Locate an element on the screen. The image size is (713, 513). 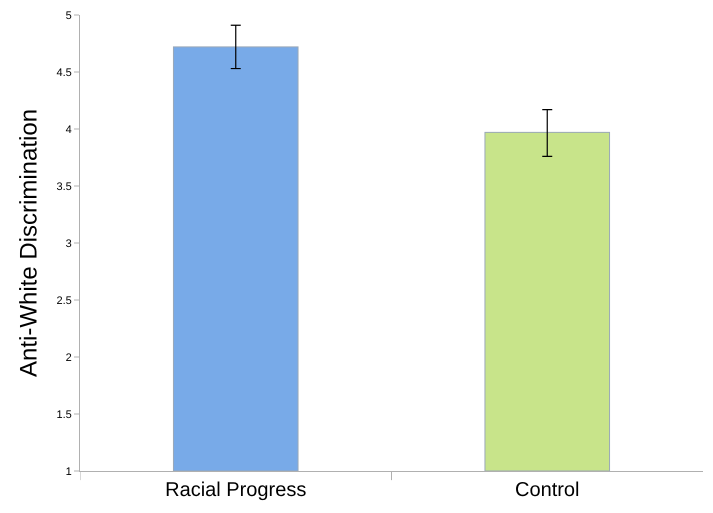
y-tick-label: 5 is located at coordinates (69, 16).